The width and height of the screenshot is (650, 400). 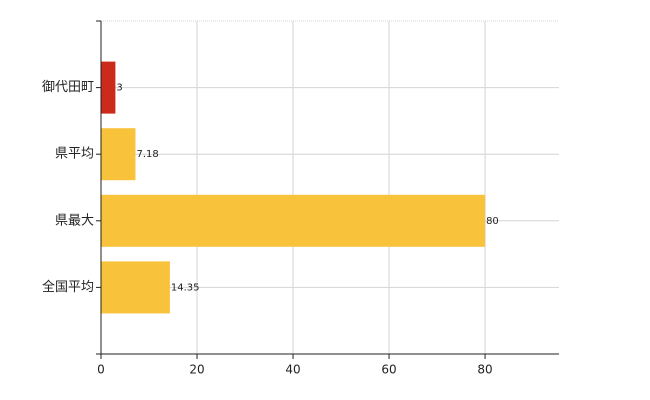 I want to click on data-label: 3, so click(x=119, y=88).